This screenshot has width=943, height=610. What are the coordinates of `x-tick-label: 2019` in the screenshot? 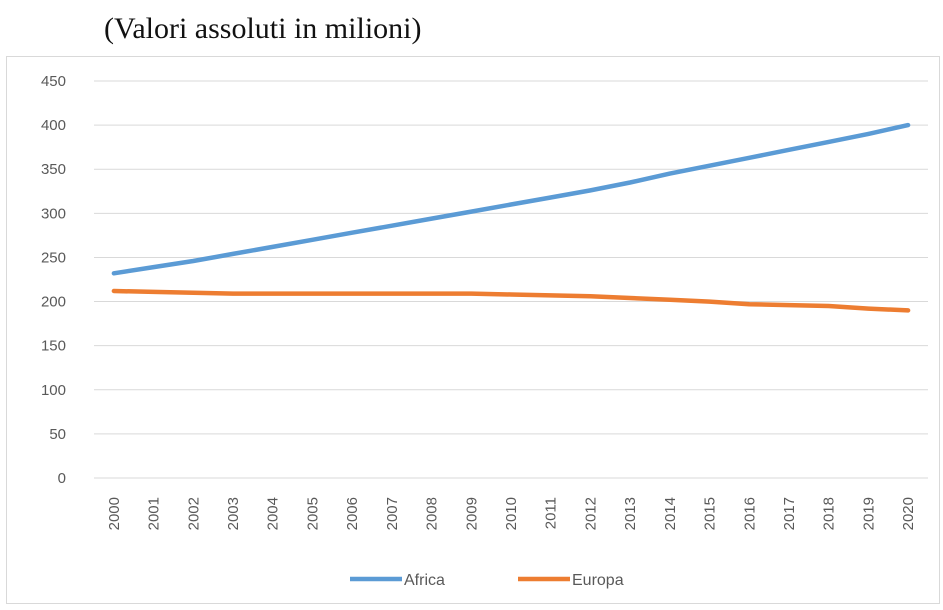 It's located at (868, 513).